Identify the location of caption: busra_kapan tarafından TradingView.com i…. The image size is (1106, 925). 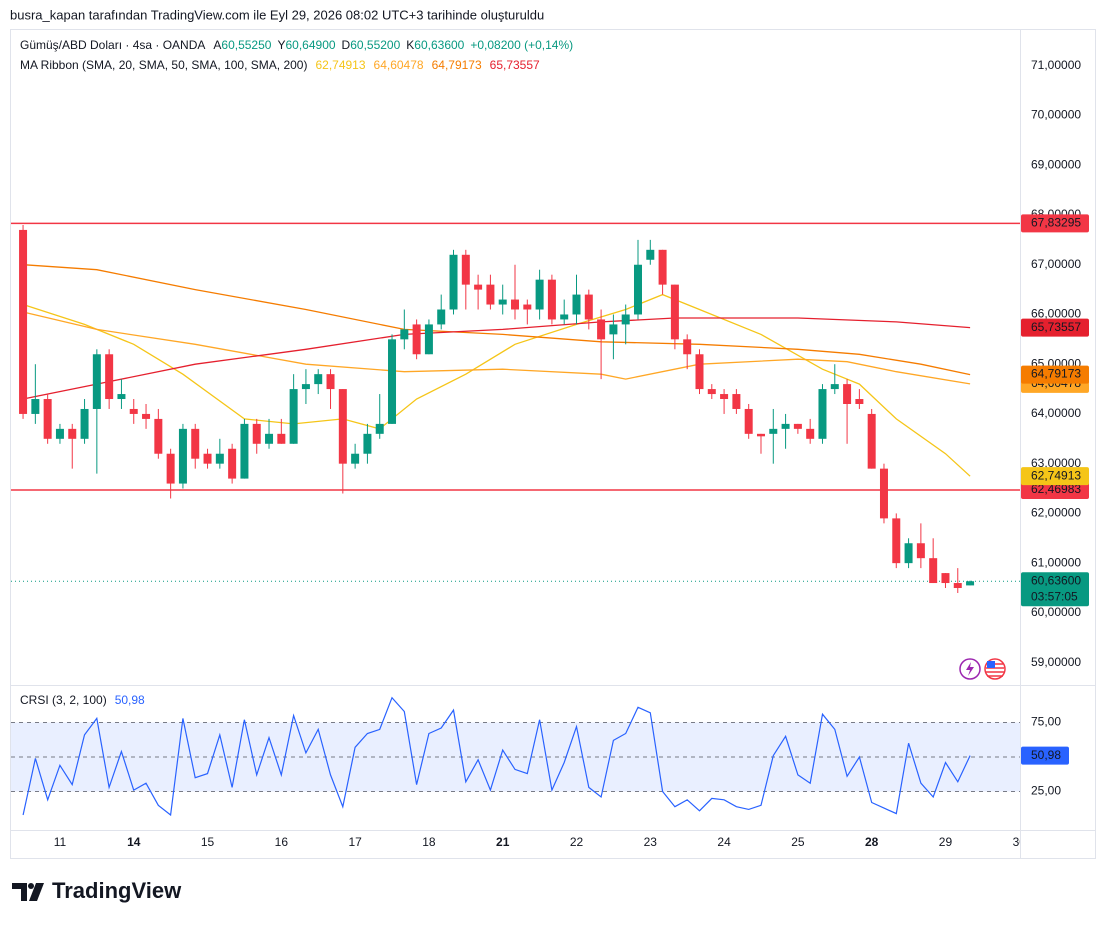
(277, 14).